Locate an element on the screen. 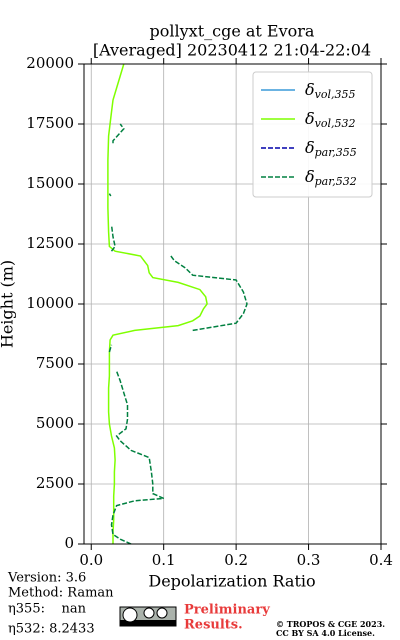  license-badge is located at coordinates (148, 616).